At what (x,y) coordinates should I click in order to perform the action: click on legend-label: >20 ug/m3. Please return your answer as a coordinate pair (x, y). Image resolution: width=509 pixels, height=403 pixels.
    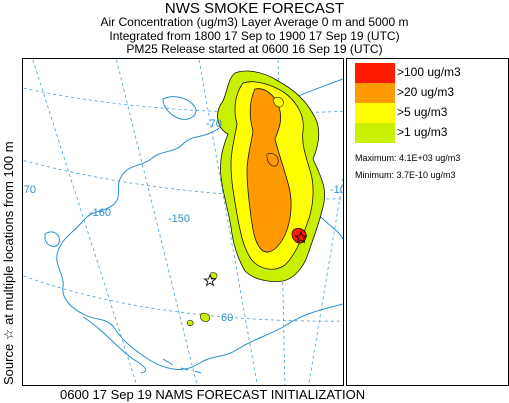
    Looking at the image, I should click on (426, 92).